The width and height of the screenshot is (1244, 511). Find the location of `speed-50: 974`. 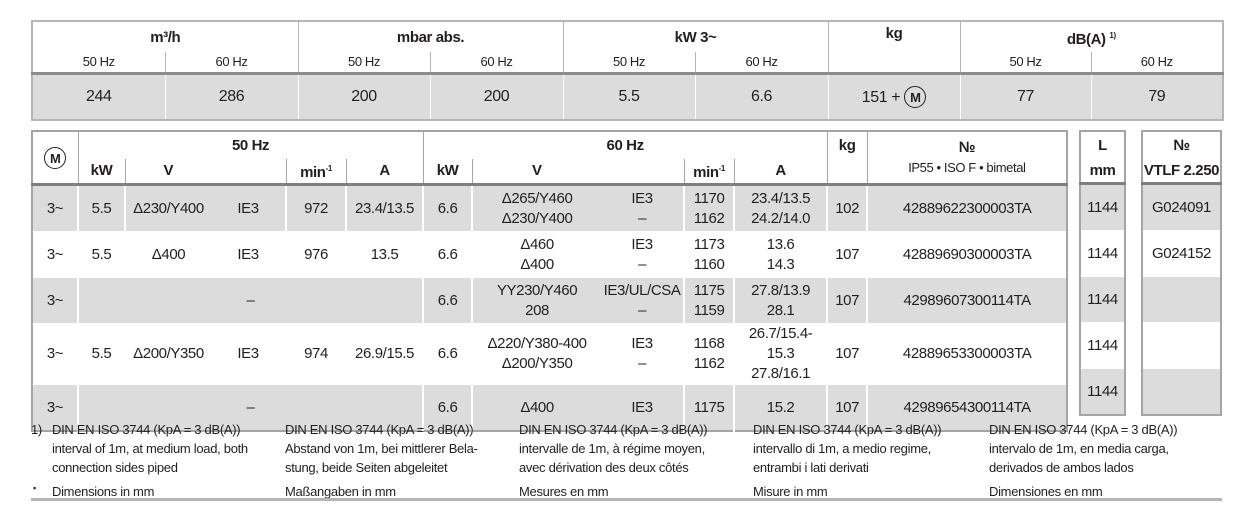

speed-50: 974 is located at coordinates (315, 354).